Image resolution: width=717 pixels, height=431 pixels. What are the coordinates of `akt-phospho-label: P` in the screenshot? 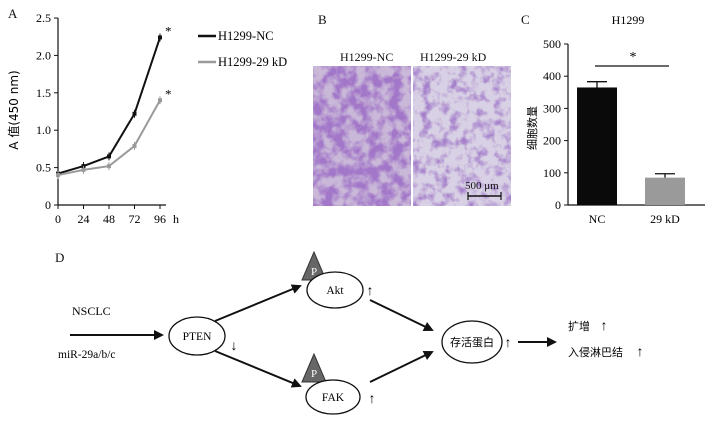 It's located at (314, 272).